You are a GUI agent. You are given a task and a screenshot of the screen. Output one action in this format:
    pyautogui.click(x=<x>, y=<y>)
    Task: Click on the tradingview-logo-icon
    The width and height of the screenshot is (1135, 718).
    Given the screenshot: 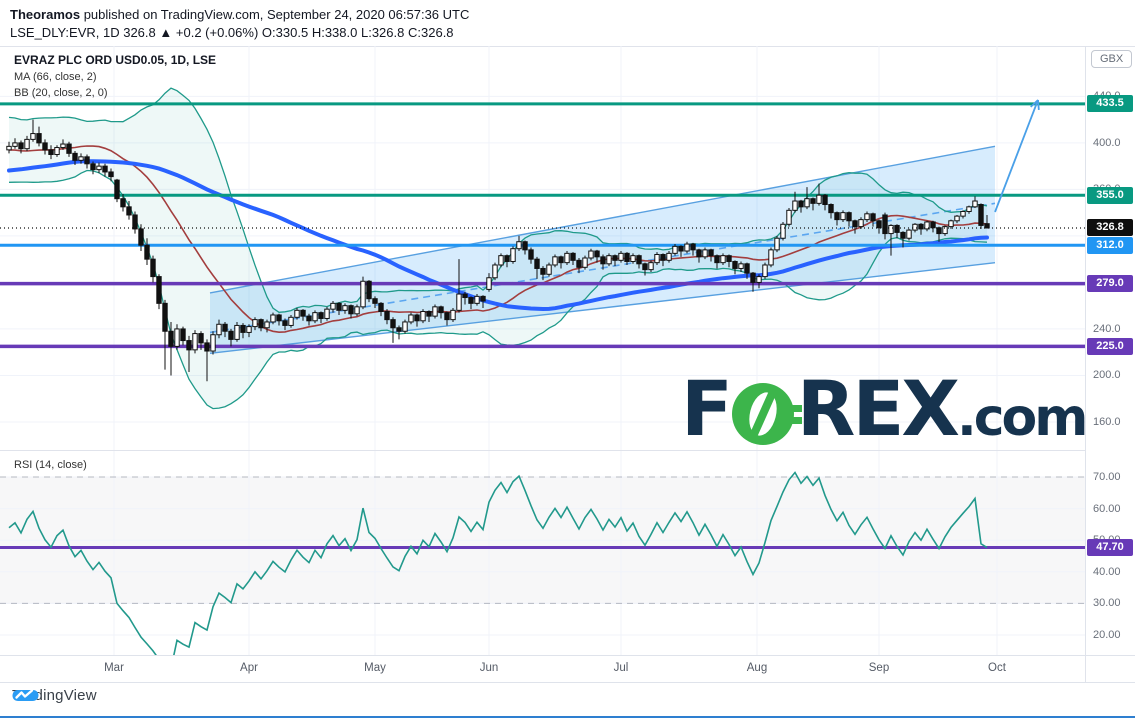 What is the action you would take?
    pyautogui.click(x=25, y=695)
    